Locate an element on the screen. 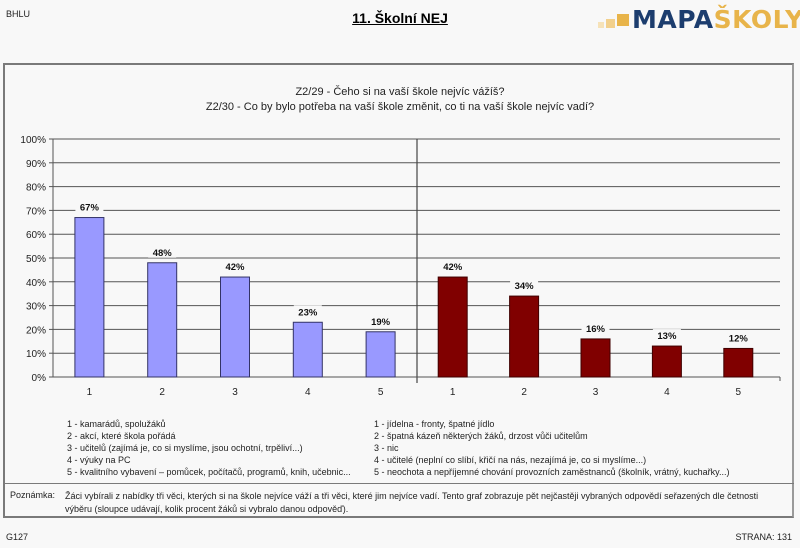 The width and height of the screenshot is (800, 548). data-label: 48% is located at coordinates (163, 253).